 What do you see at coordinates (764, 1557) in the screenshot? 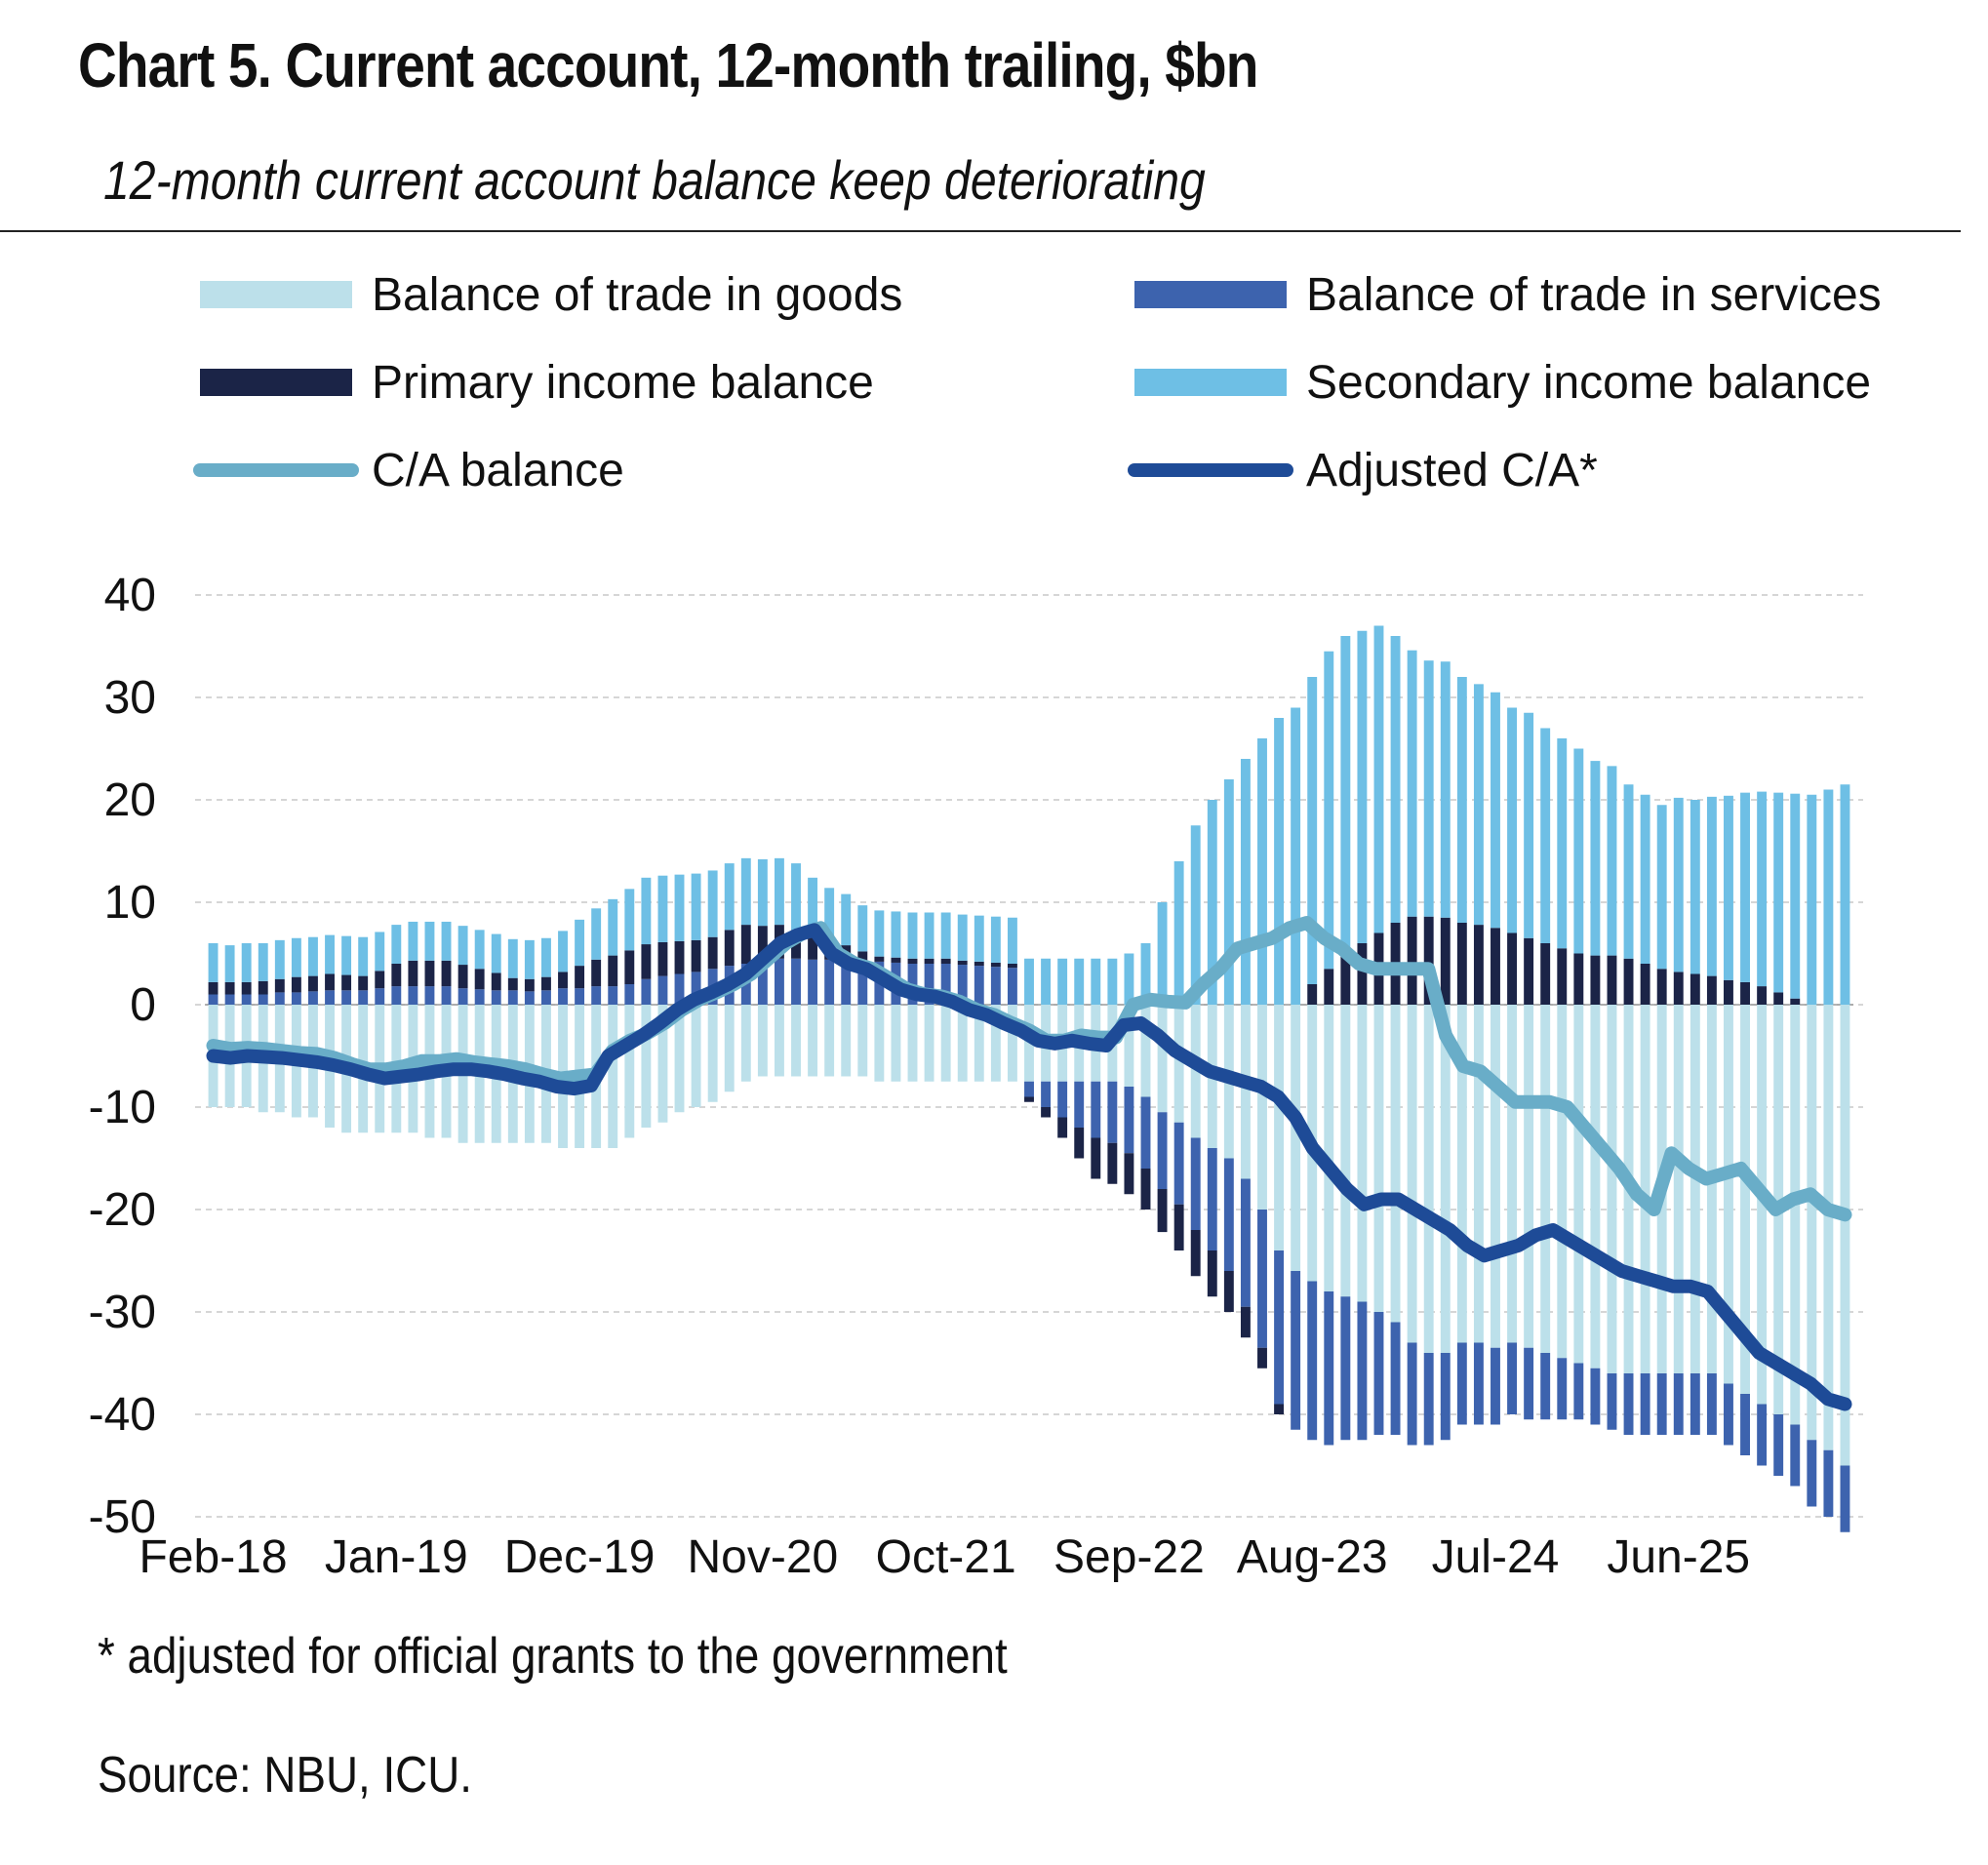
I see `x-tick-label: Nov-20` at bounding box center [764, 1557].